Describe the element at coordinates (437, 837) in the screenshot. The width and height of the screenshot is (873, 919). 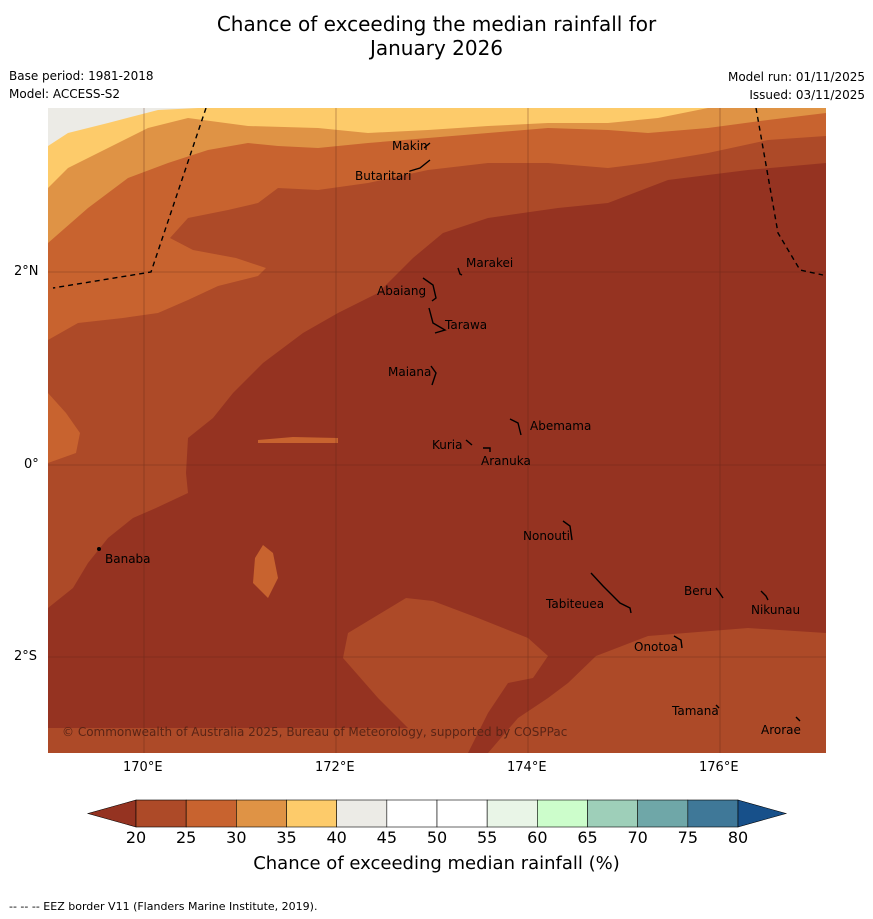
I see `colorbar-tick-label: 50` at that location.